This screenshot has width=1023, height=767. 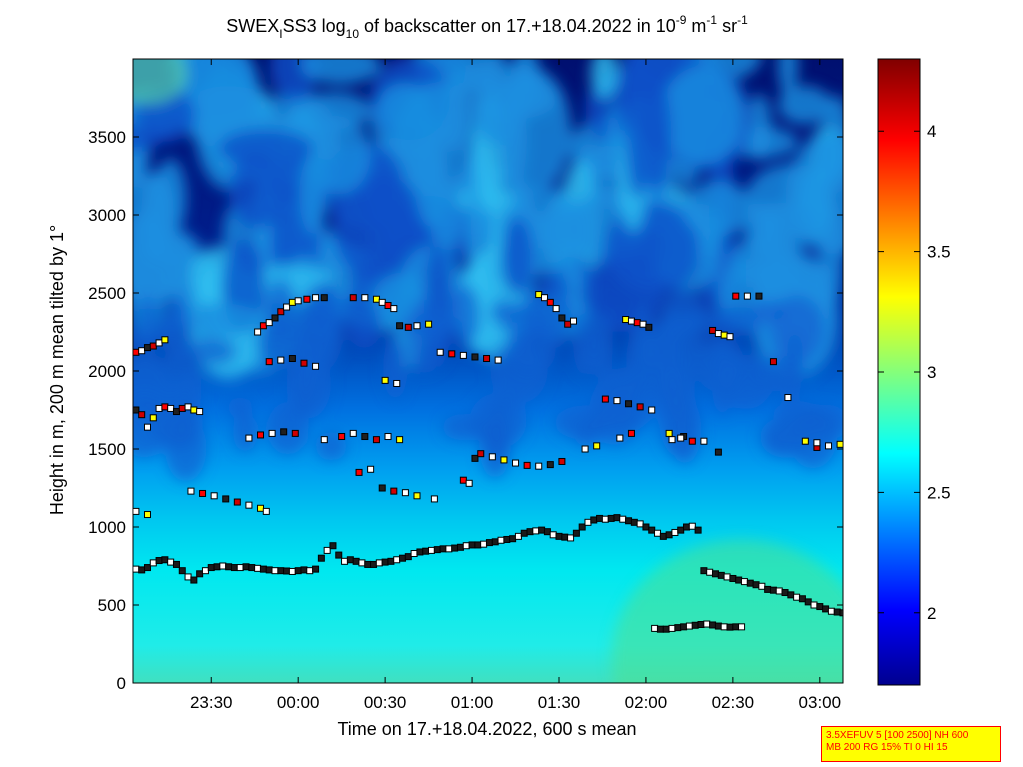 I want to click on x-tick-label: 01:30, so click(x=559, y=702).